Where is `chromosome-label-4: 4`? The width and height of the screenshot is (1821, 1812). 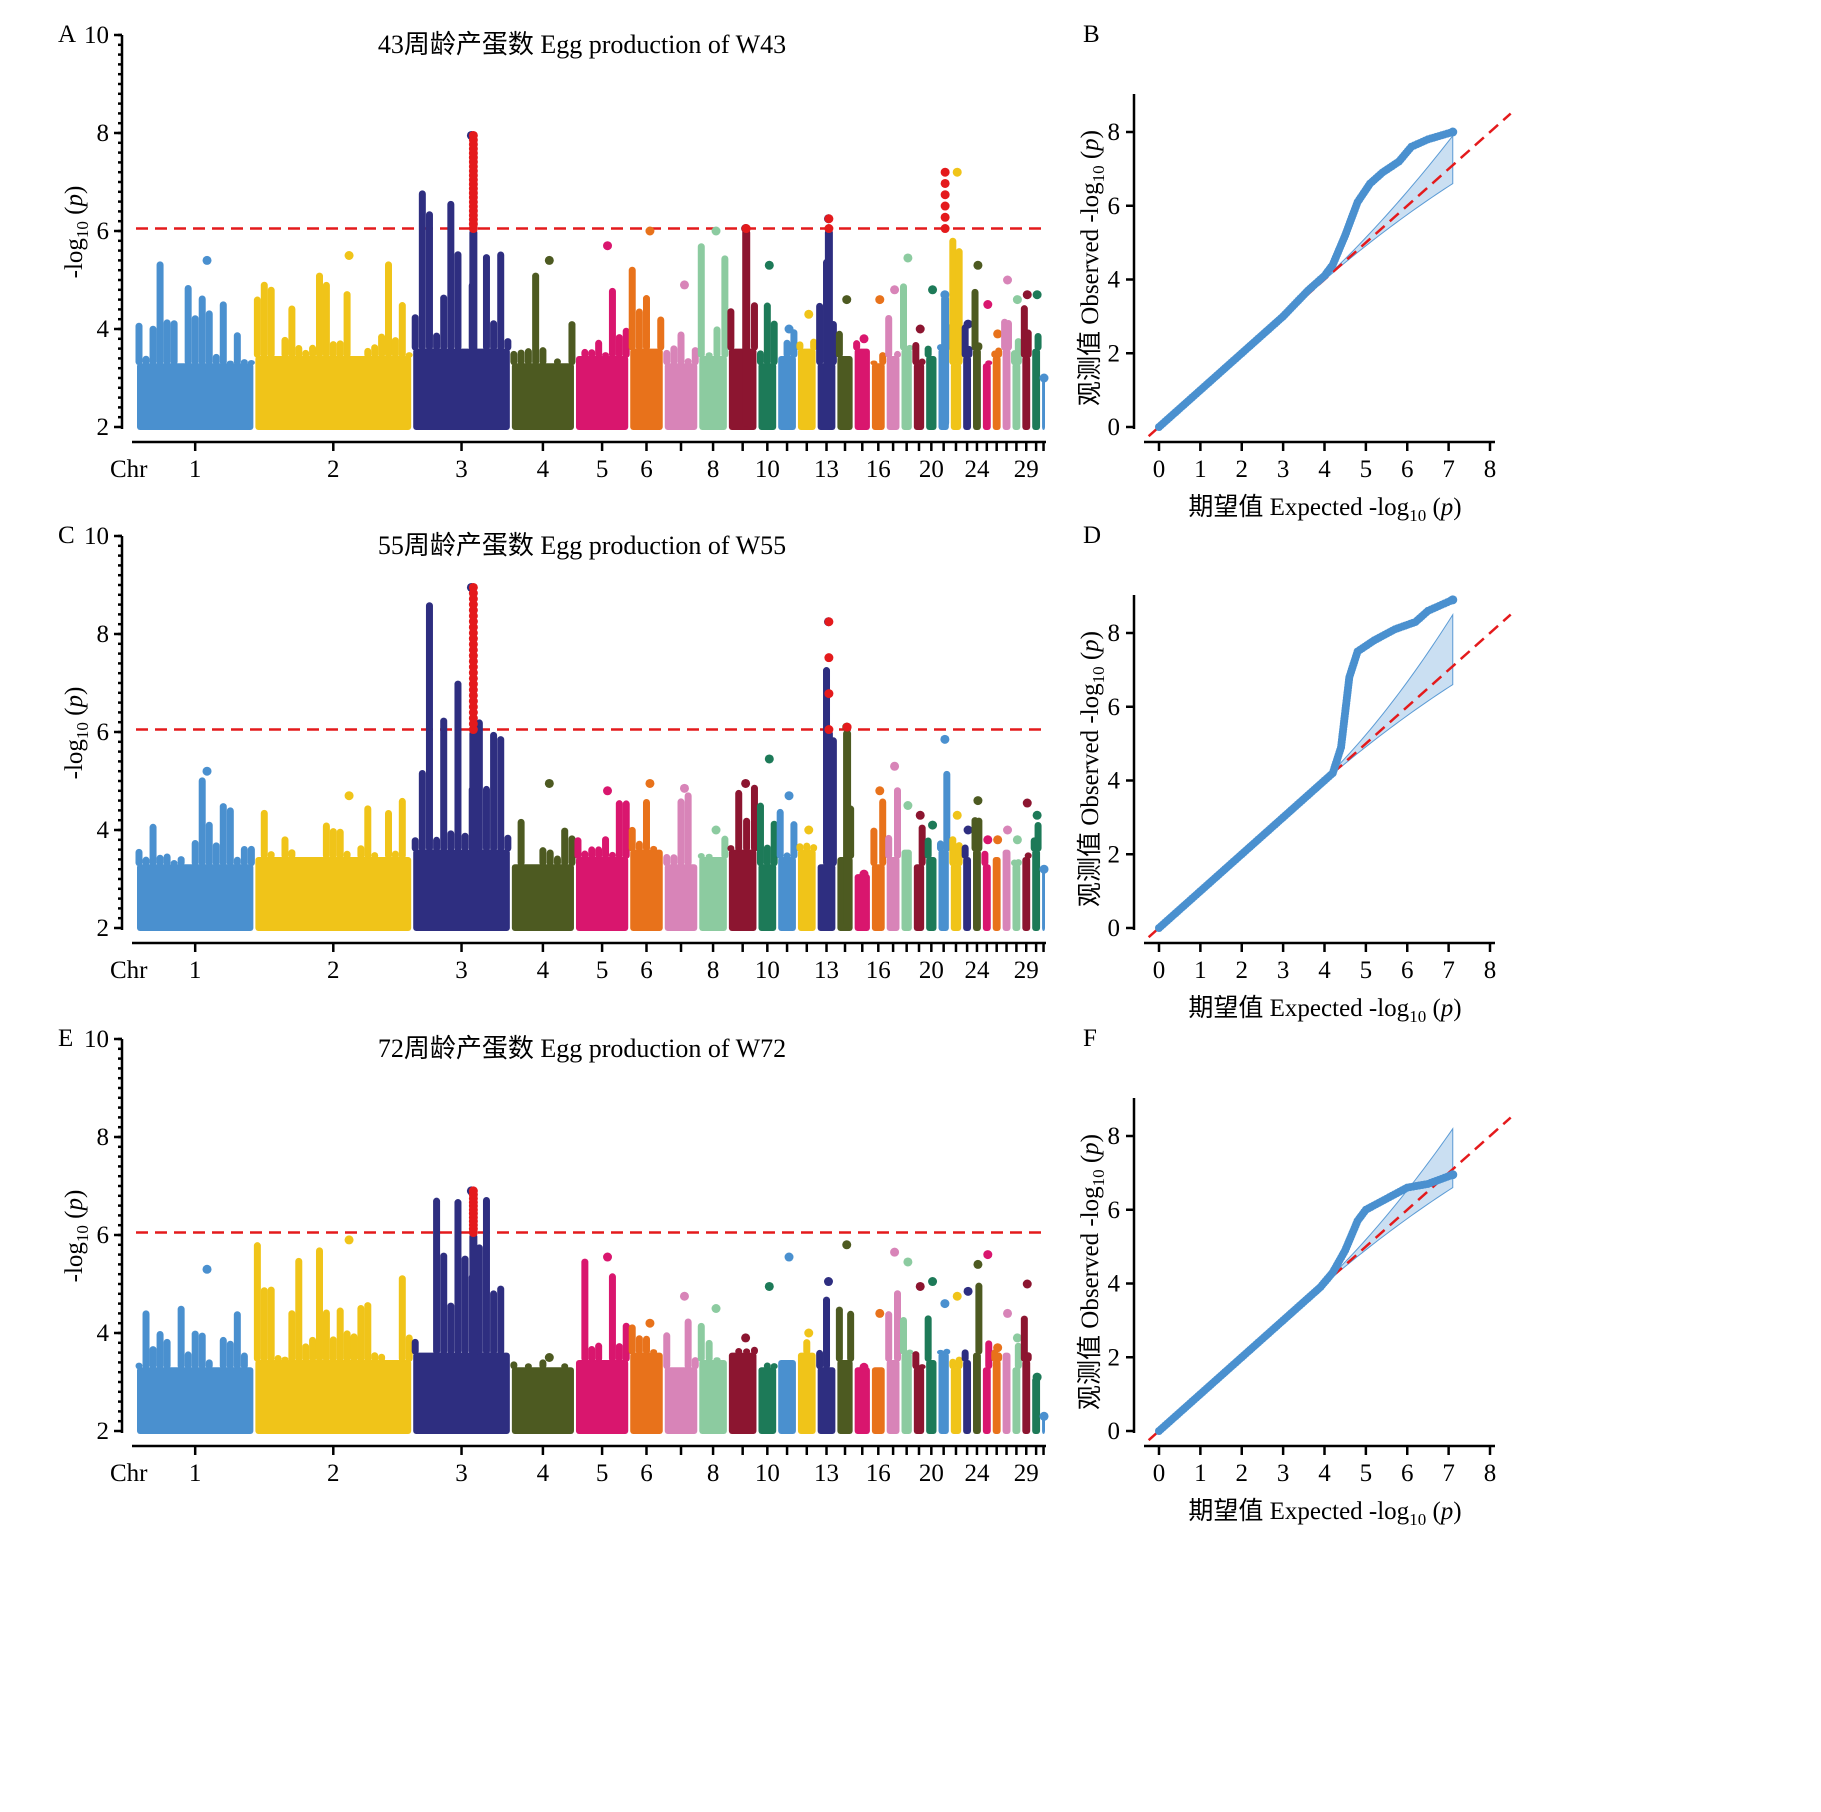
chromosome-label-4: 4 is located at coordinates (543, 970).